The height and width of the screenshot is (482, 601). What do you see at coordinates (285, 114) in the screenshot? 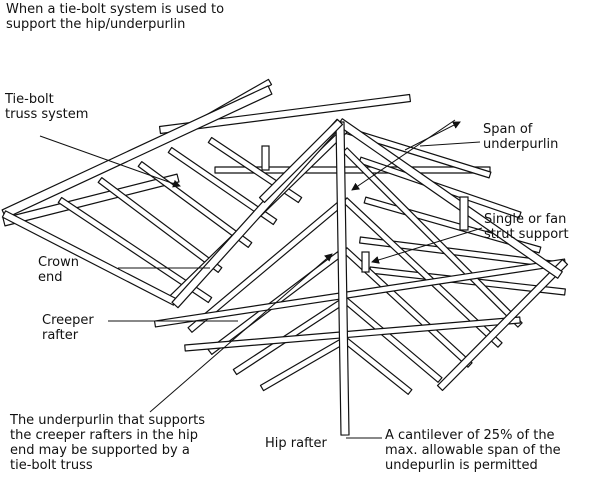
I see `back-plate` at bounding box center [285, 114].